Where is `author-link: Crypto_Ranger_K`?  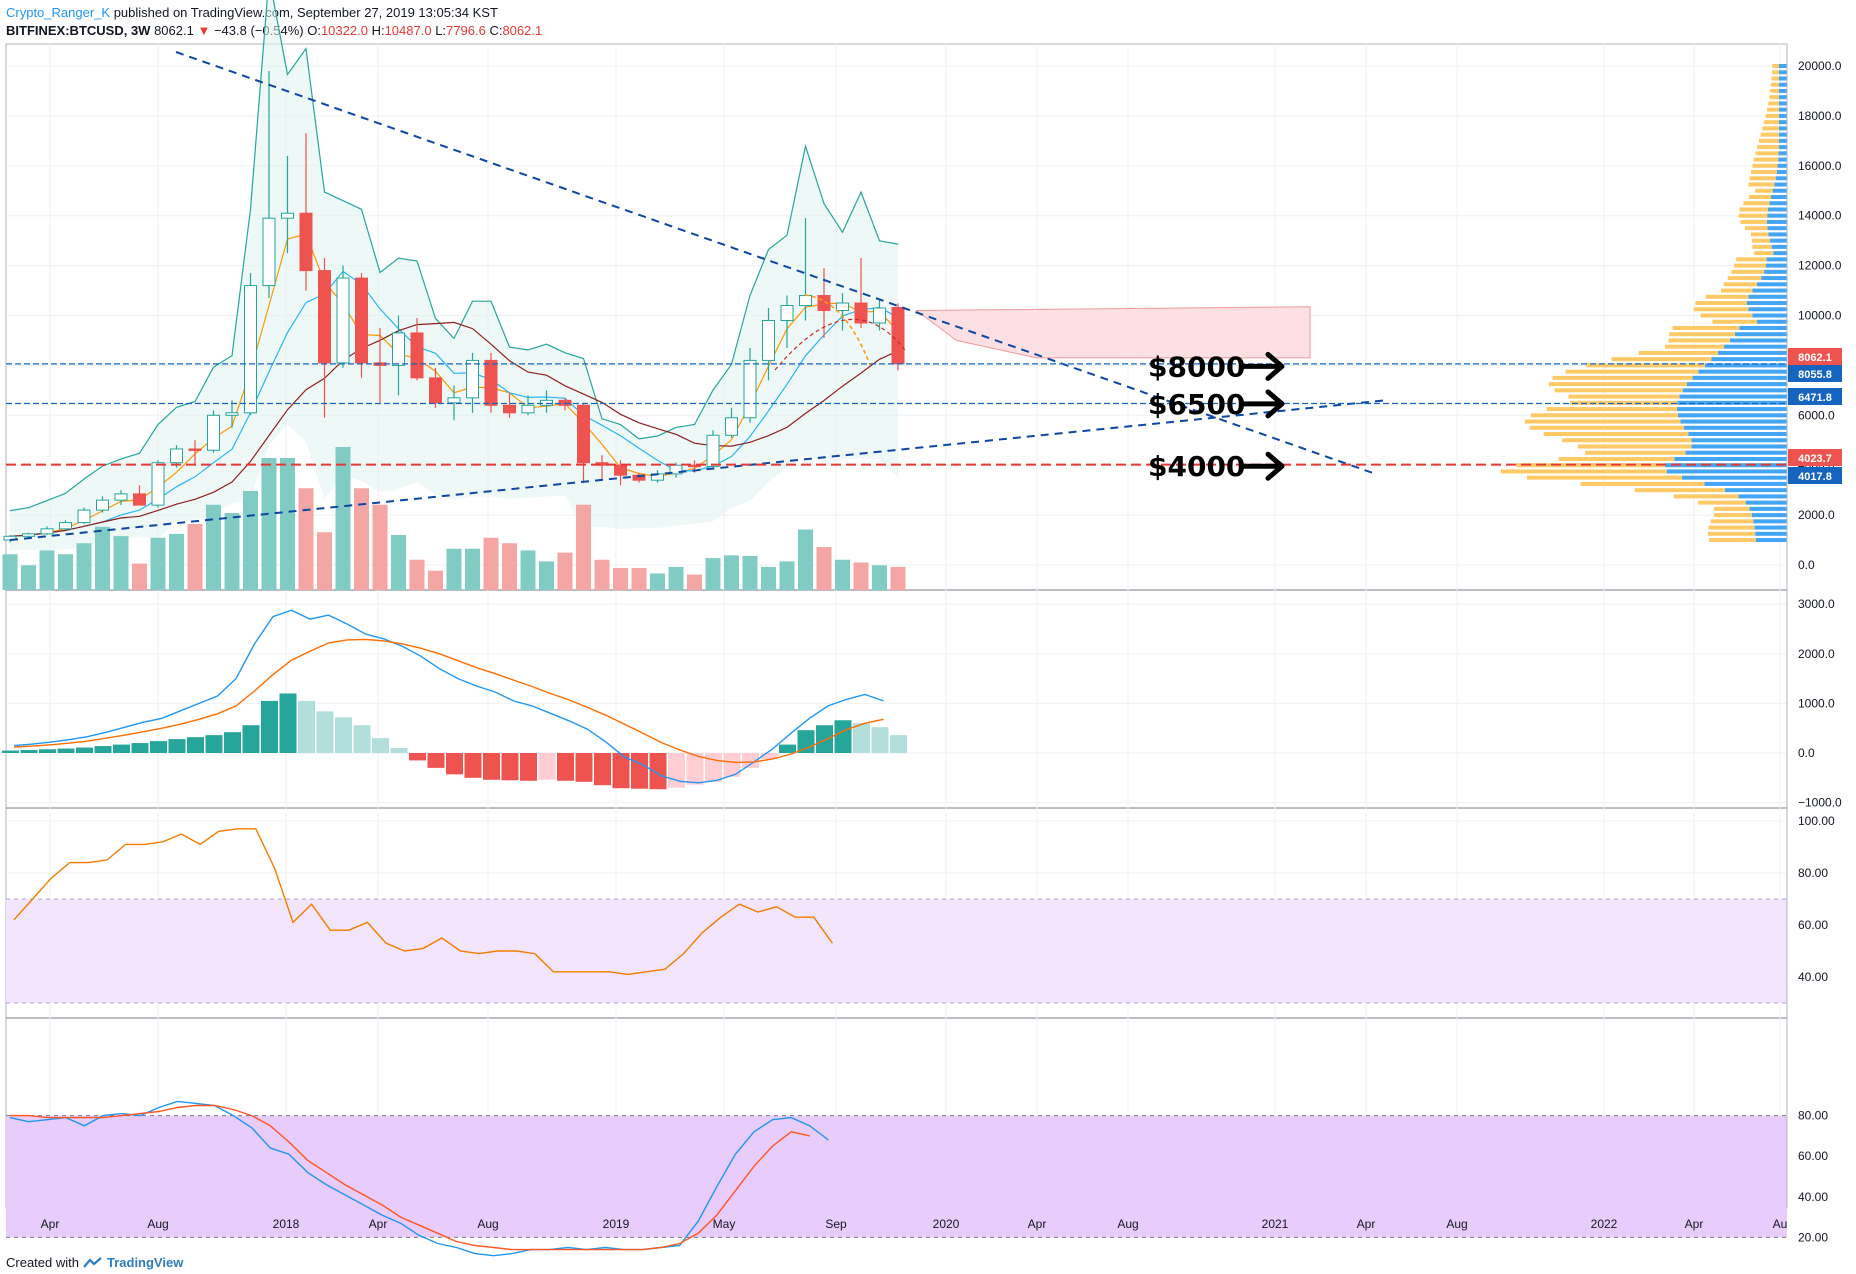 author-link: Crypto_Ranger_K is located at coordinates (58, 12).